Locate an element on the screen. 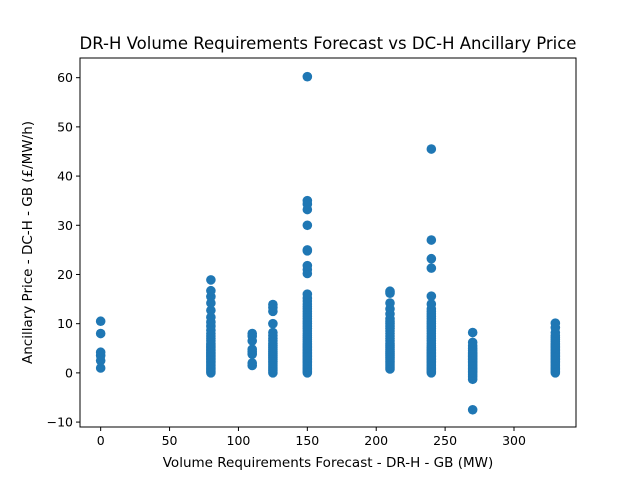 Image resolution: width=640 pixels, height=484 pixels. x-tick-label: 300 is located at coordinates (514, 440).